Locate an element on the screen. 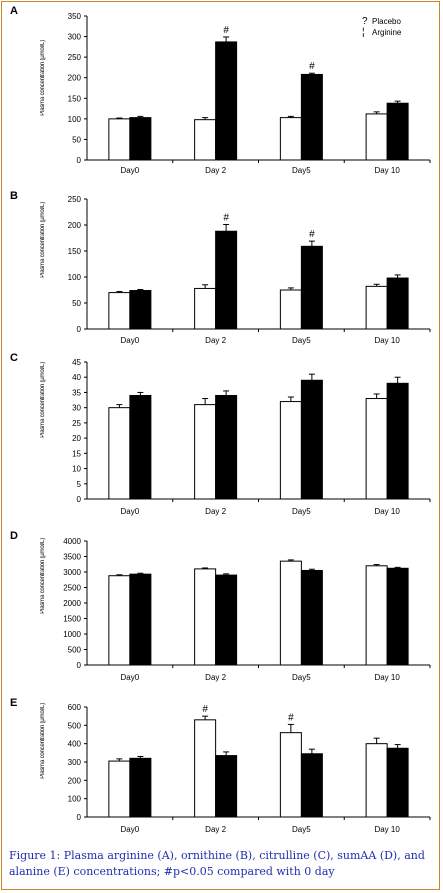 The width and height of the screenshot is (443, 893). y-tick-label: 45 is located at coordinates (76, 362).